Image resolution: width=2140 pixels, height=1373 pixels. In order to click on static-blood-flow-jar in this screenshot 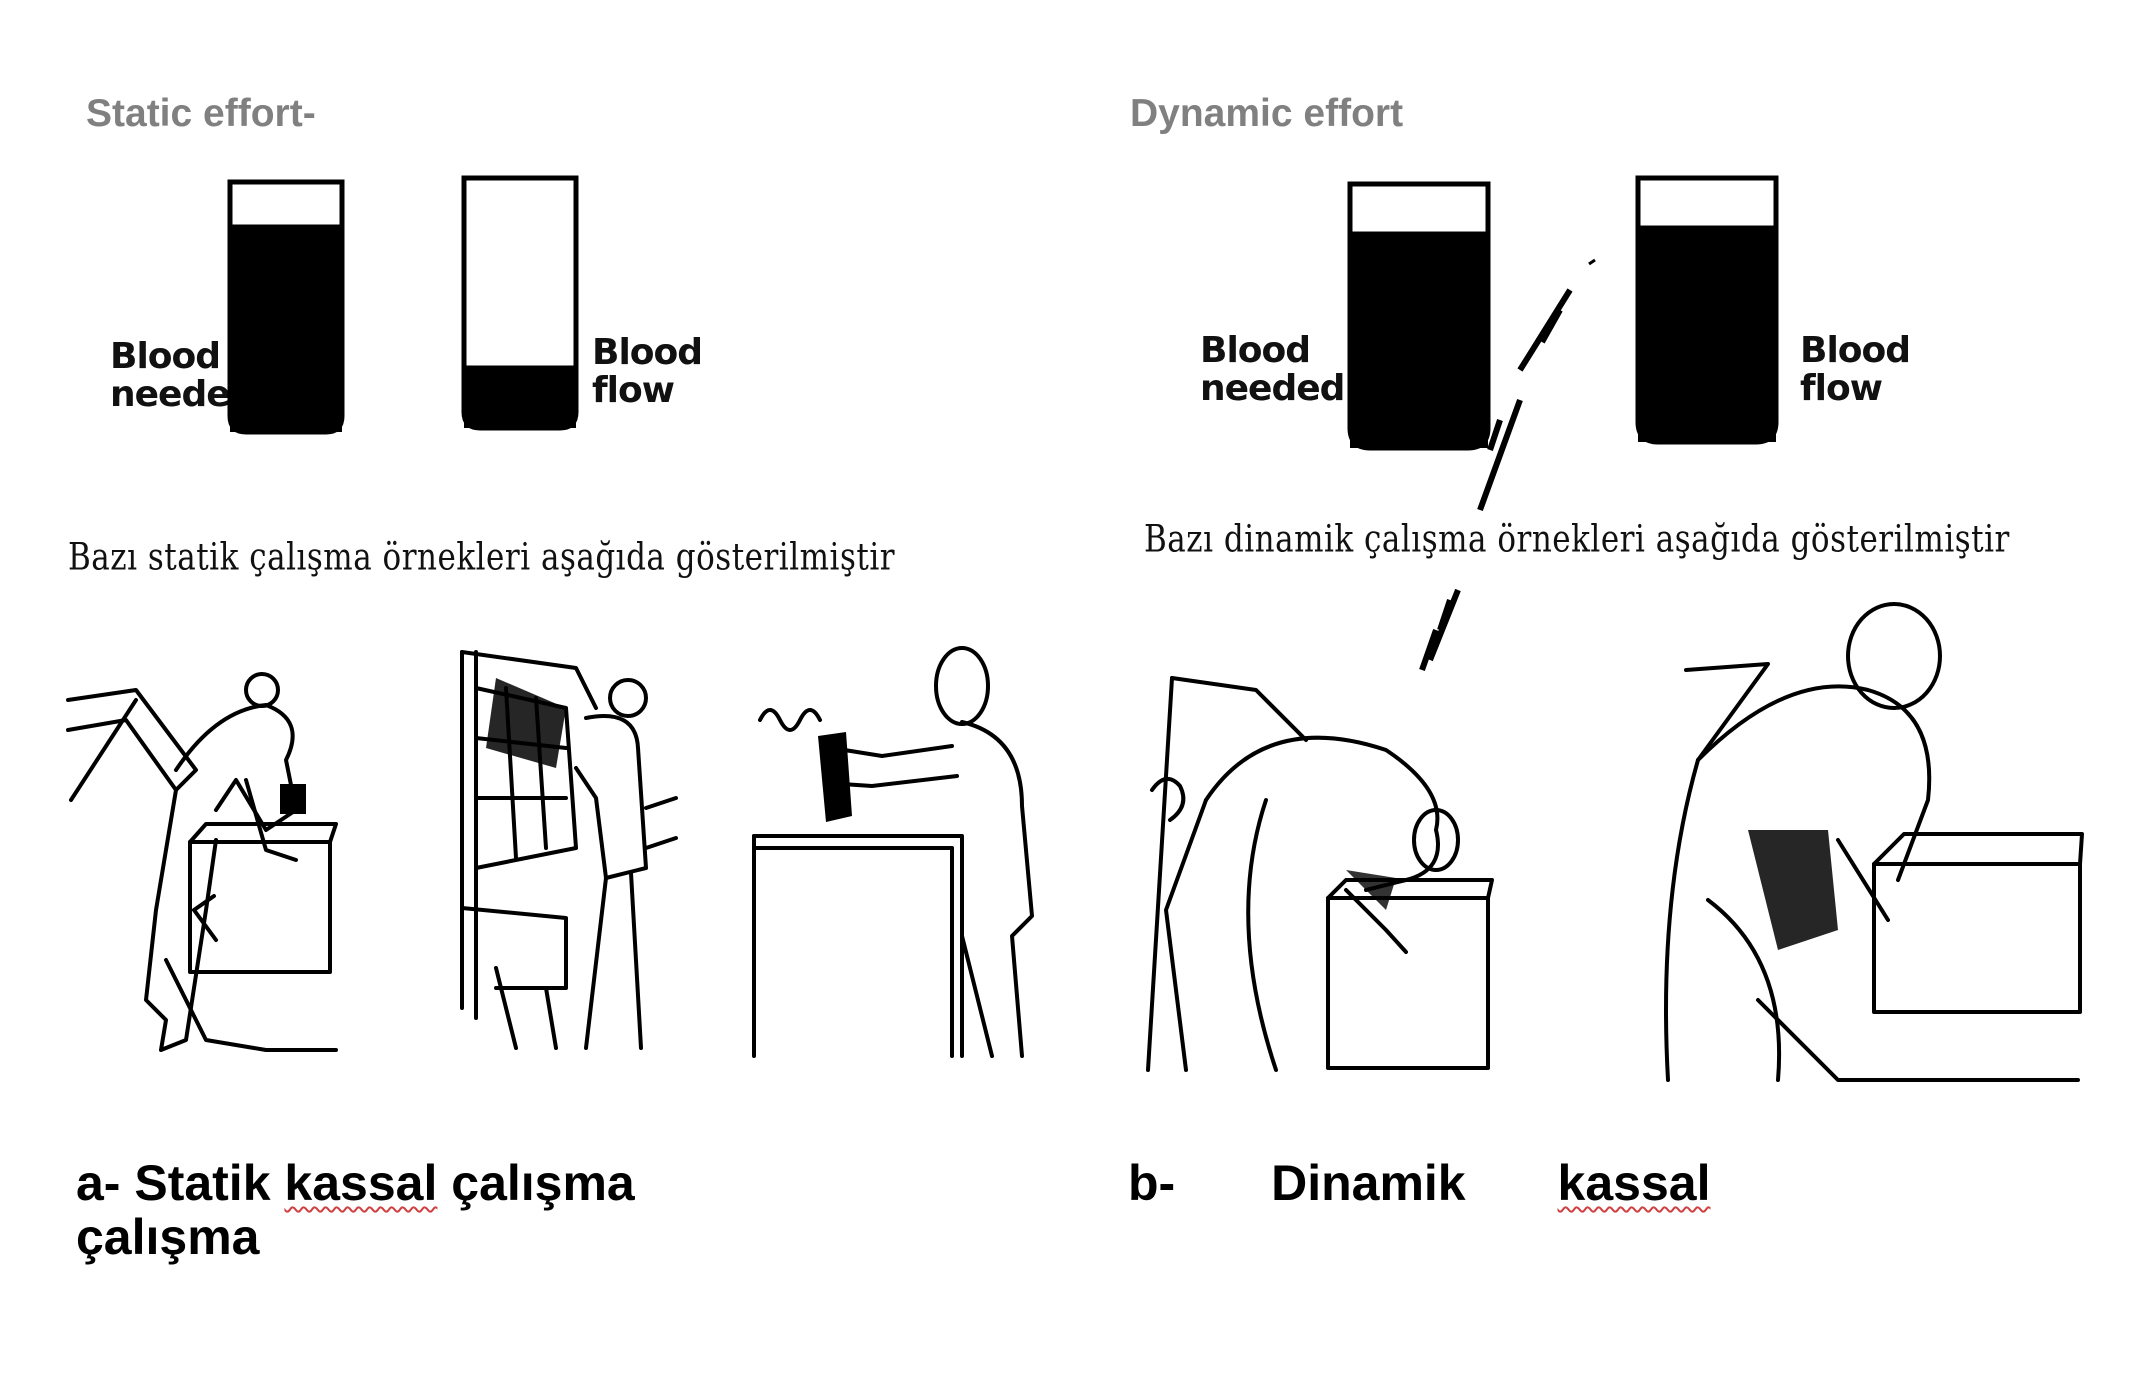, I will do `click(520, 303)`.